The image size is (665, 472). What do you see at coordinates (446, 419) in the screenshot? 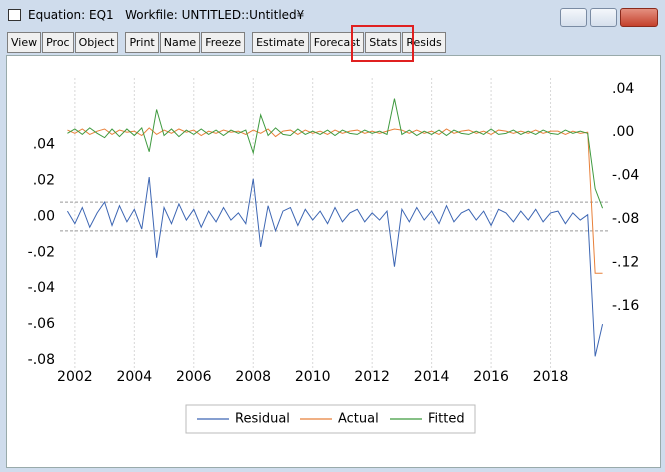
I see `legend-label: Fitted` at bounding box center [446, 419].